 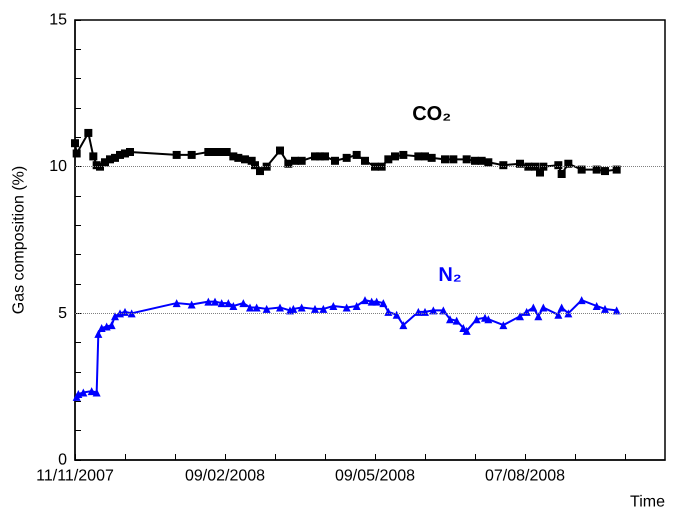 I want to click on x-tick-label: 09/02/2008, so click(x=225, y=476).